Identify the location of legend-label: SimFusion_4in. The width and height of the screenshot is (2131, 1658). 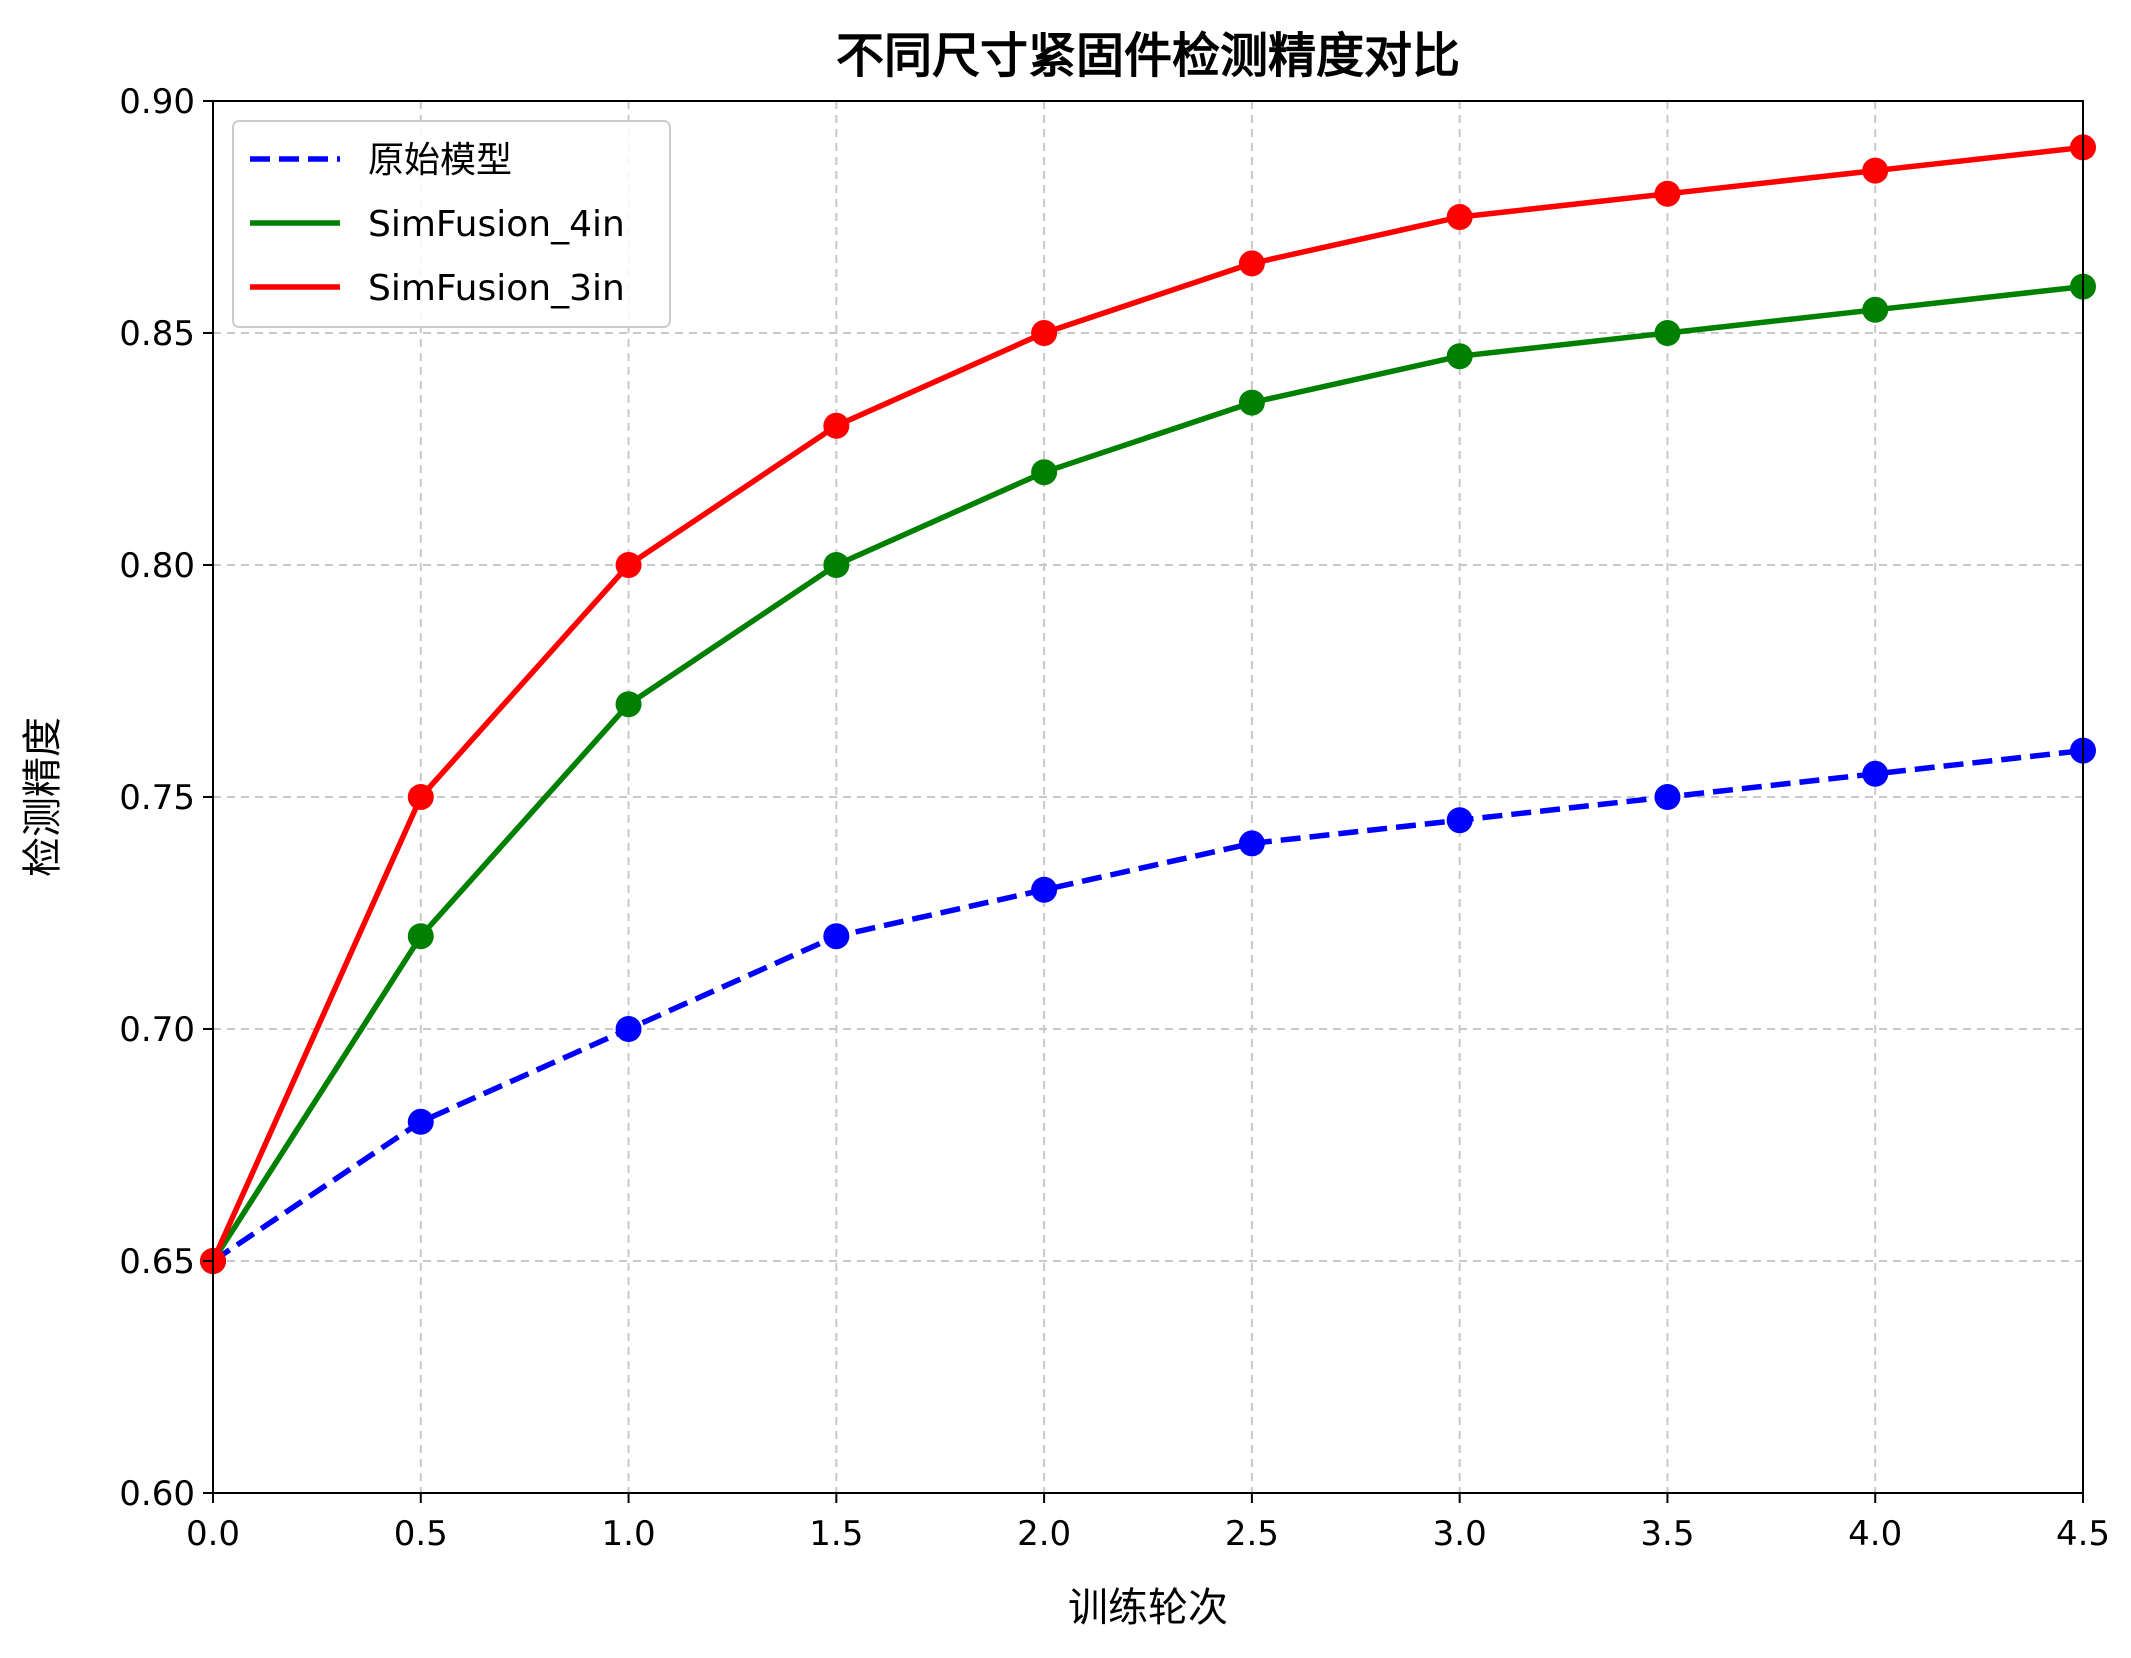
(496, 224).